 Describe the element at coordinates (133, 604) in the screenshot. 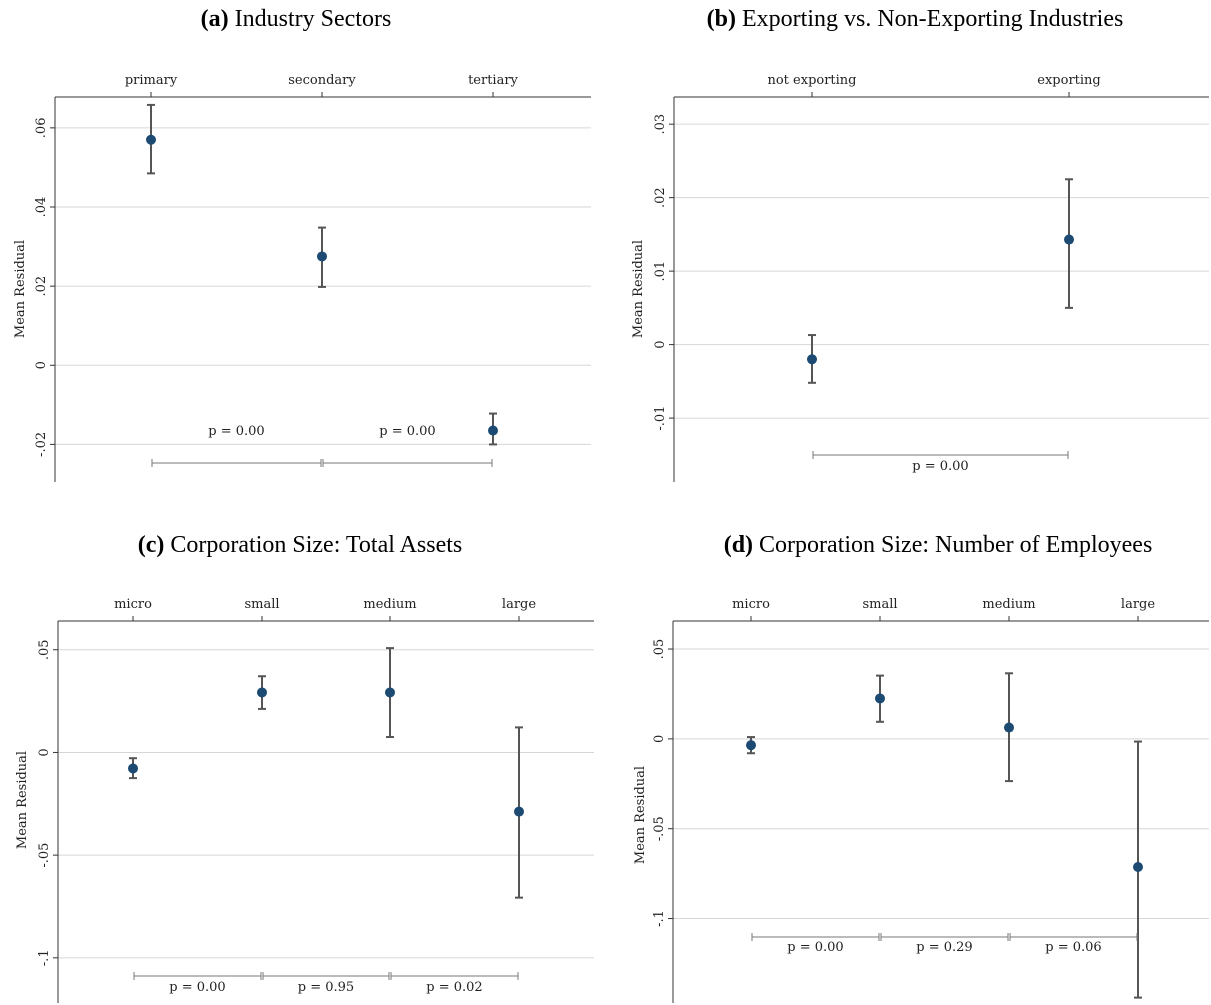

I see `panel-c-xtick-label: micro` at that location.